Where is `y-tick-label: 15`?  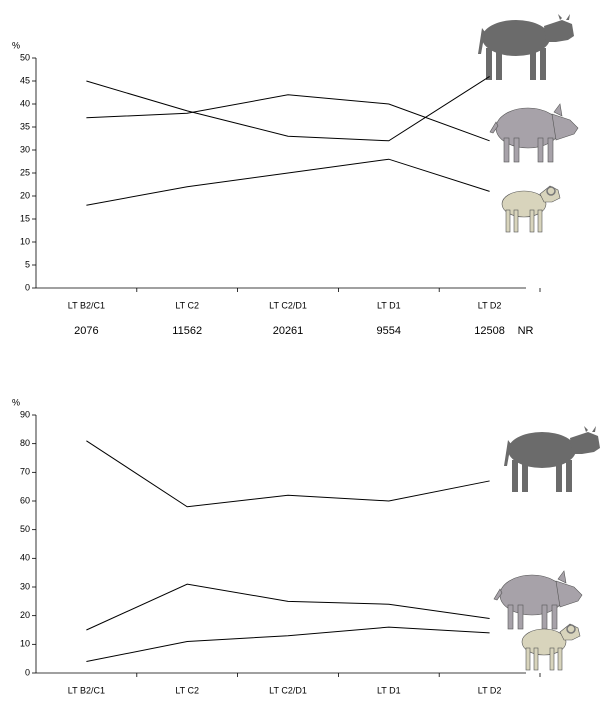 y-tick-label: 15 is located at coordinates (25, 218).